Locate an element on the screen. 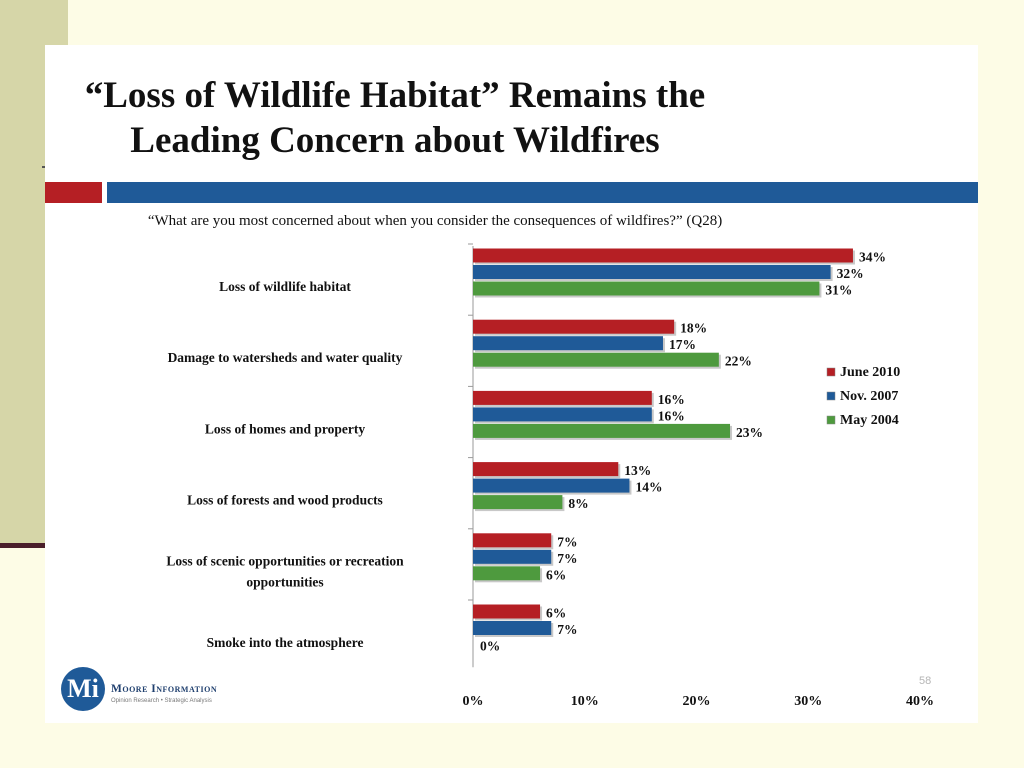 The width and height of the screenshot is (1024, 768). category-label: Loss of forests and wood products is located at coordinates (285, 500).